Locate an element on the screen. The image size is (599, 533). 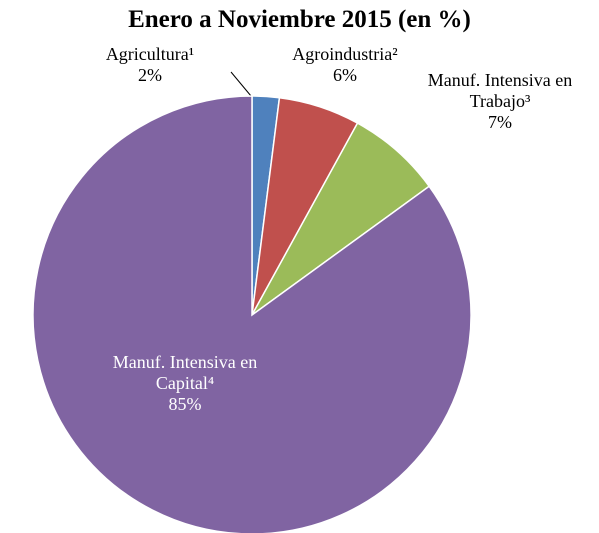
value-label: 85% is located at coordinates (185, 404).